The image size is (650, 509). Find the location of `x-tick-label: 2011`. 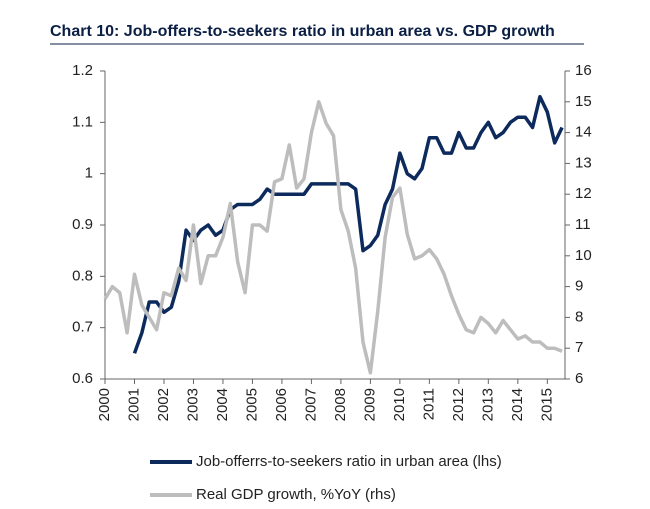

x-tick-label: 2011 is located at coordinates (428, 404).